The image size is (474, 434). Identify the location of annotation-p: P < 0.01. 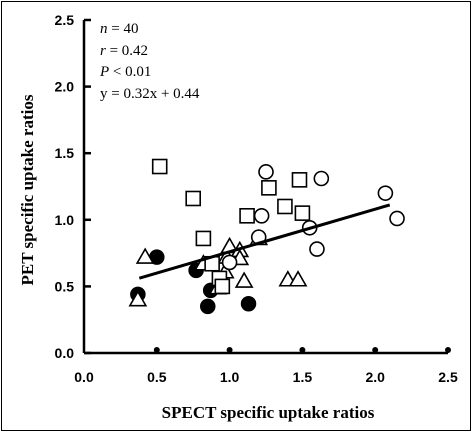
(125, 72).